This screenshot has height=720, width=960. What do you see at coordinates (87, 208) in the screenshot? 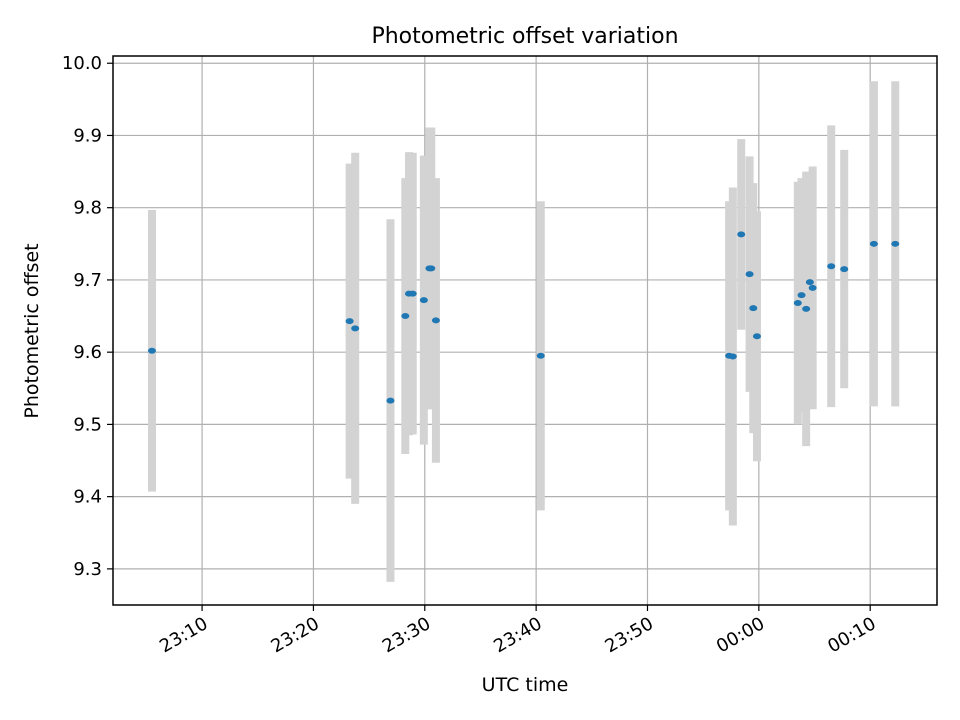
I see `y-tick-label: 9.8` at bounding box center [87, 208].